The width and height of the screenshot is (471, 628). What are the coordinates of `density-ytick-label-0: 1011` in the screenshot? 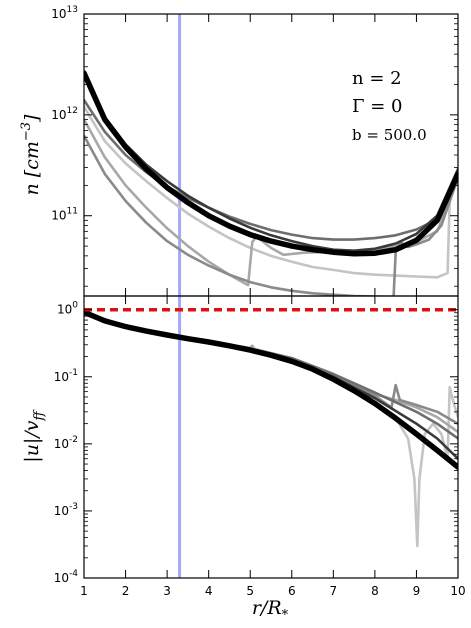 It's located at (64, 215).